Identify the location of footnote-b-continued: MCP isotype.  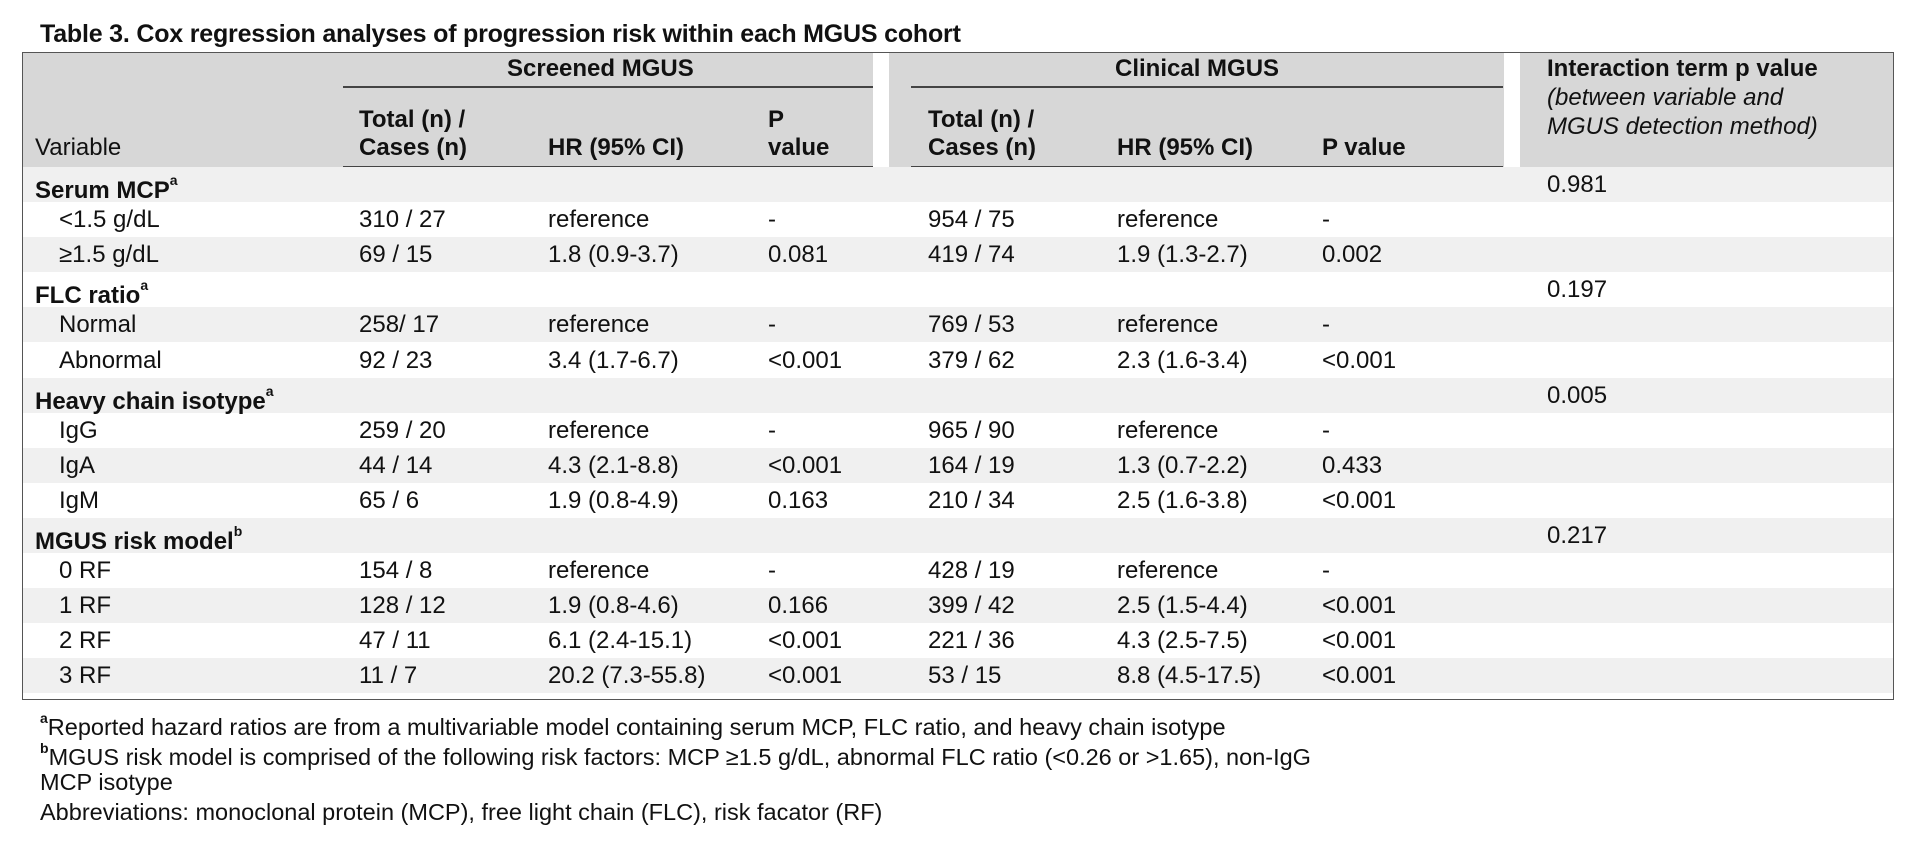
(106, 782).